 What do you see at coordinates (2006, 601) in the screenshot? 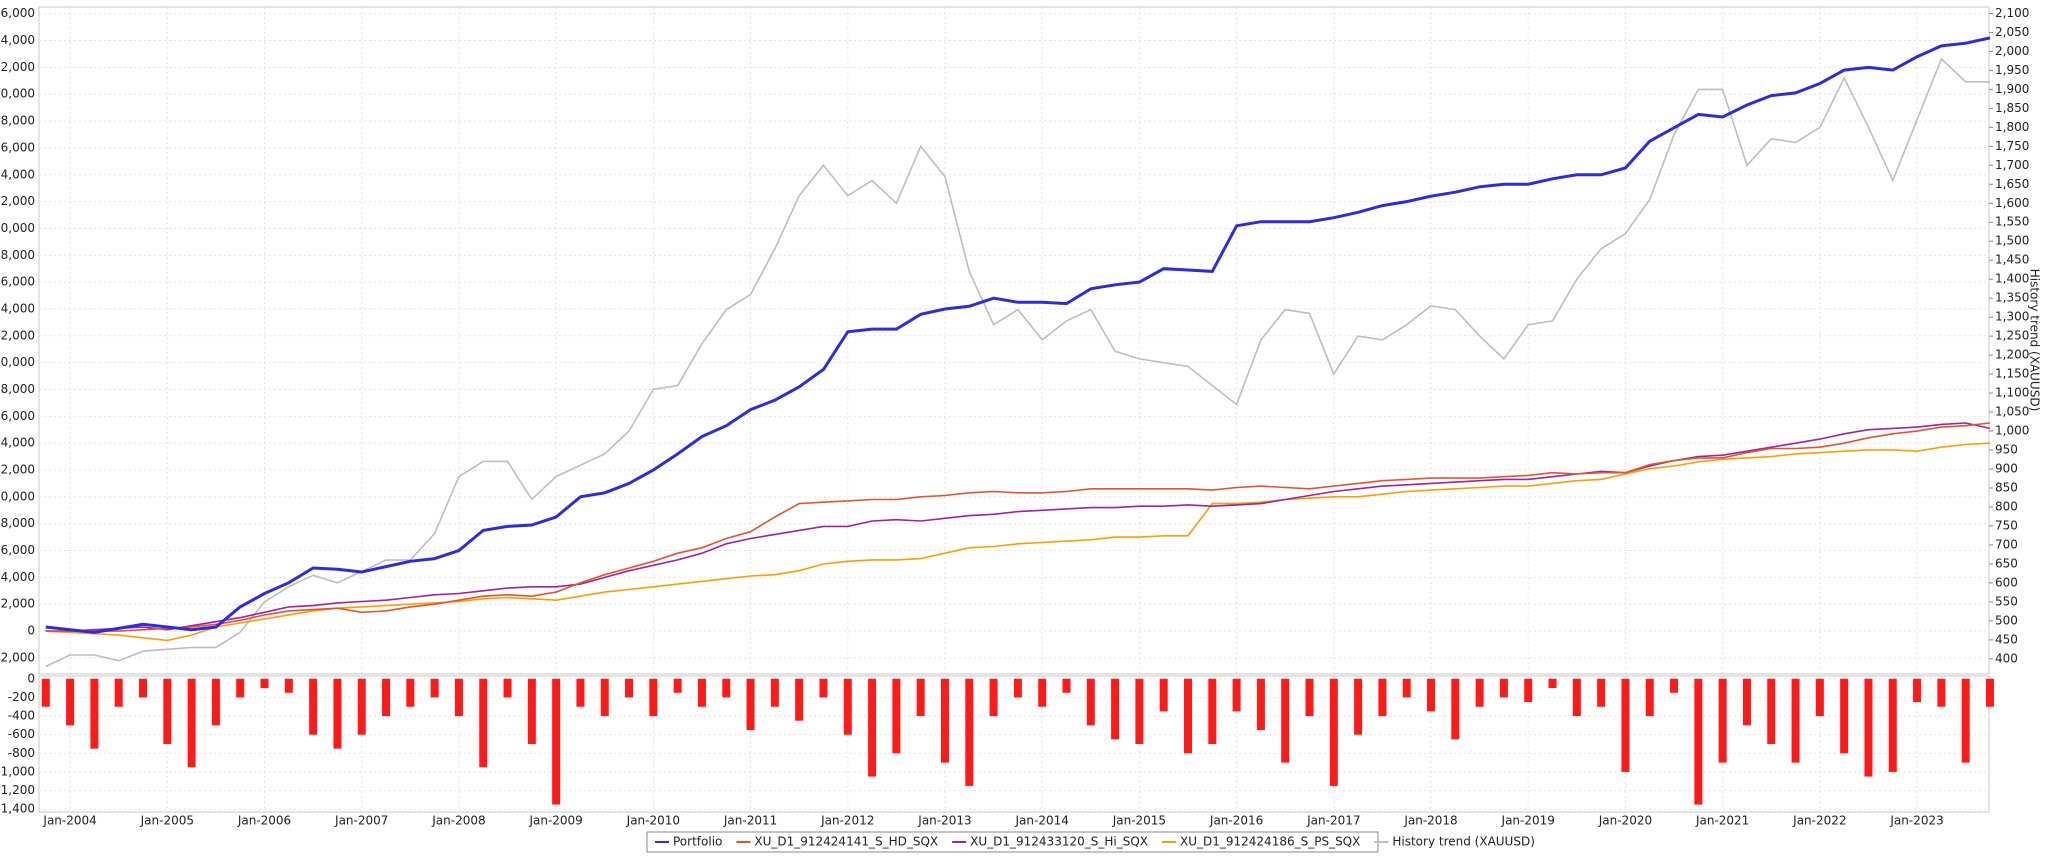
I see `y2-tick-label: 550` at bounding box center [2006, 601].